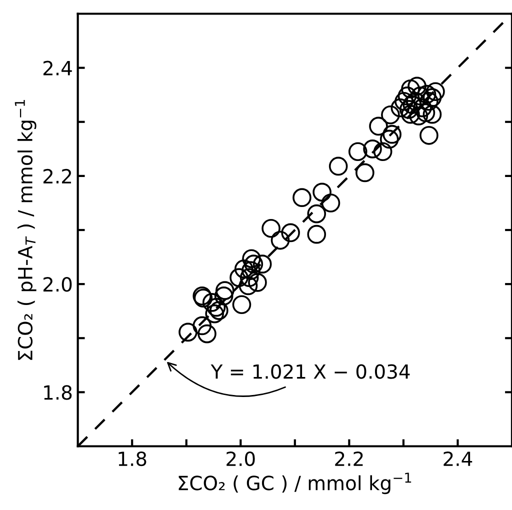 The height and width of the screenshot is (510, 512). Describe the element at coordinates (295, 483) in the screenshot. I see `x-axis-title: ΣCO₂ ( GC ) / mmol kg$^{−1}$` at that location.